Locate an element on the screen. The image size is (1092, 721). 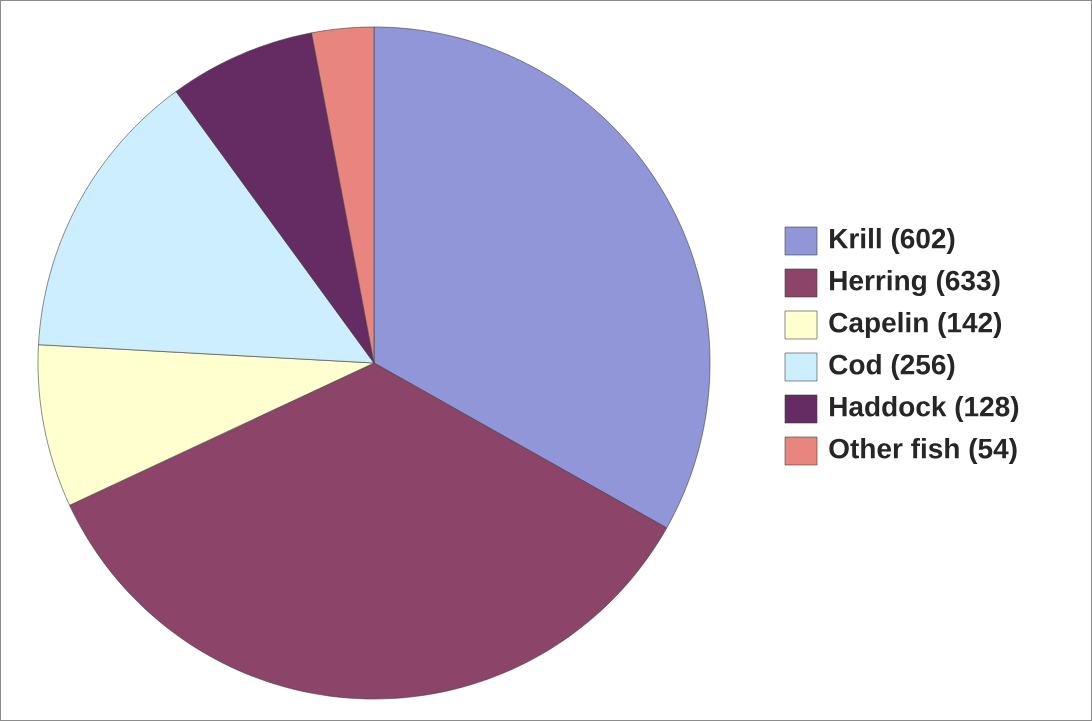
legend-label: Haddock (128) is located at coordinates (924, 409).